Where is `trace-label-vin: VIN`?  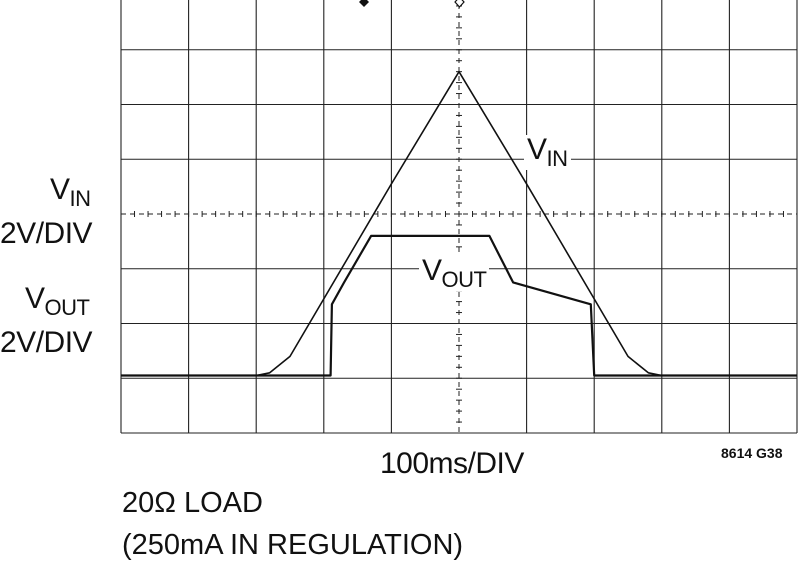 trace-label-vin: VIN is located at coordinates (547, 152).